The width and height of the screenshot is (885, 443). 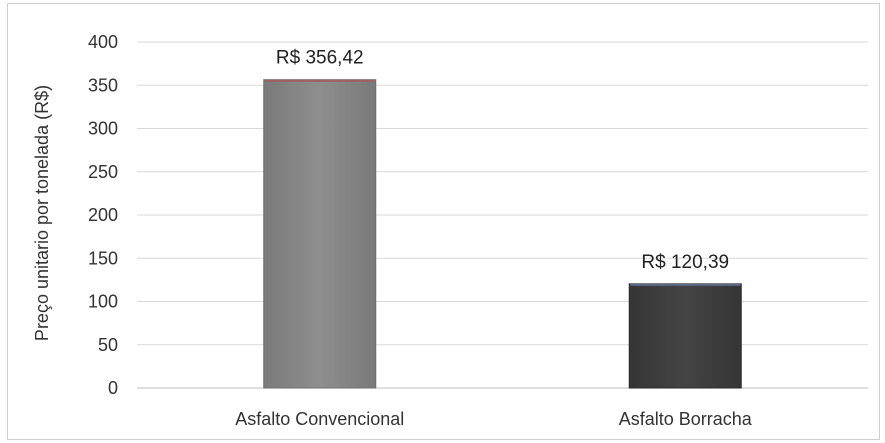 What do you see at coordinates (103, 85) in the screenshot?
I see `y-tick-label: 350` at bounding box center [103, 85].